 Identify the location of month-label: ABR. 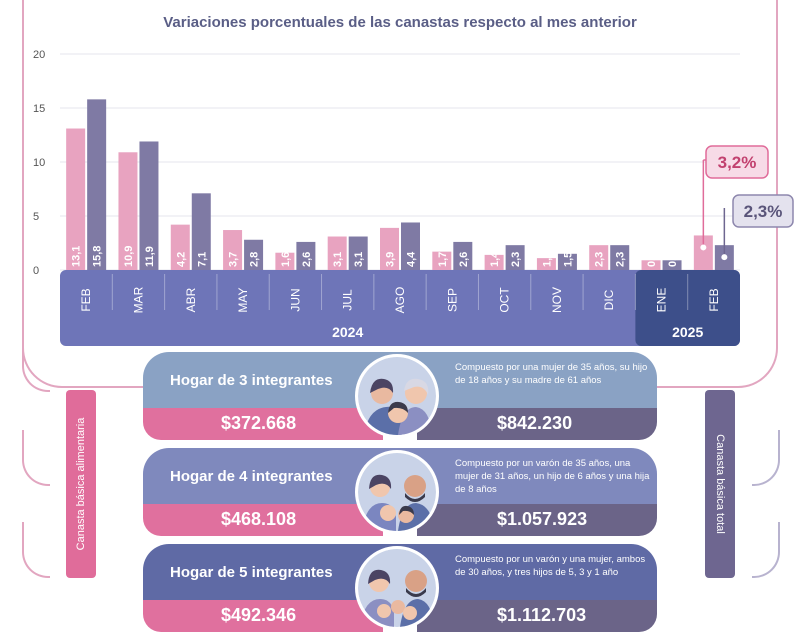
(191, 299).